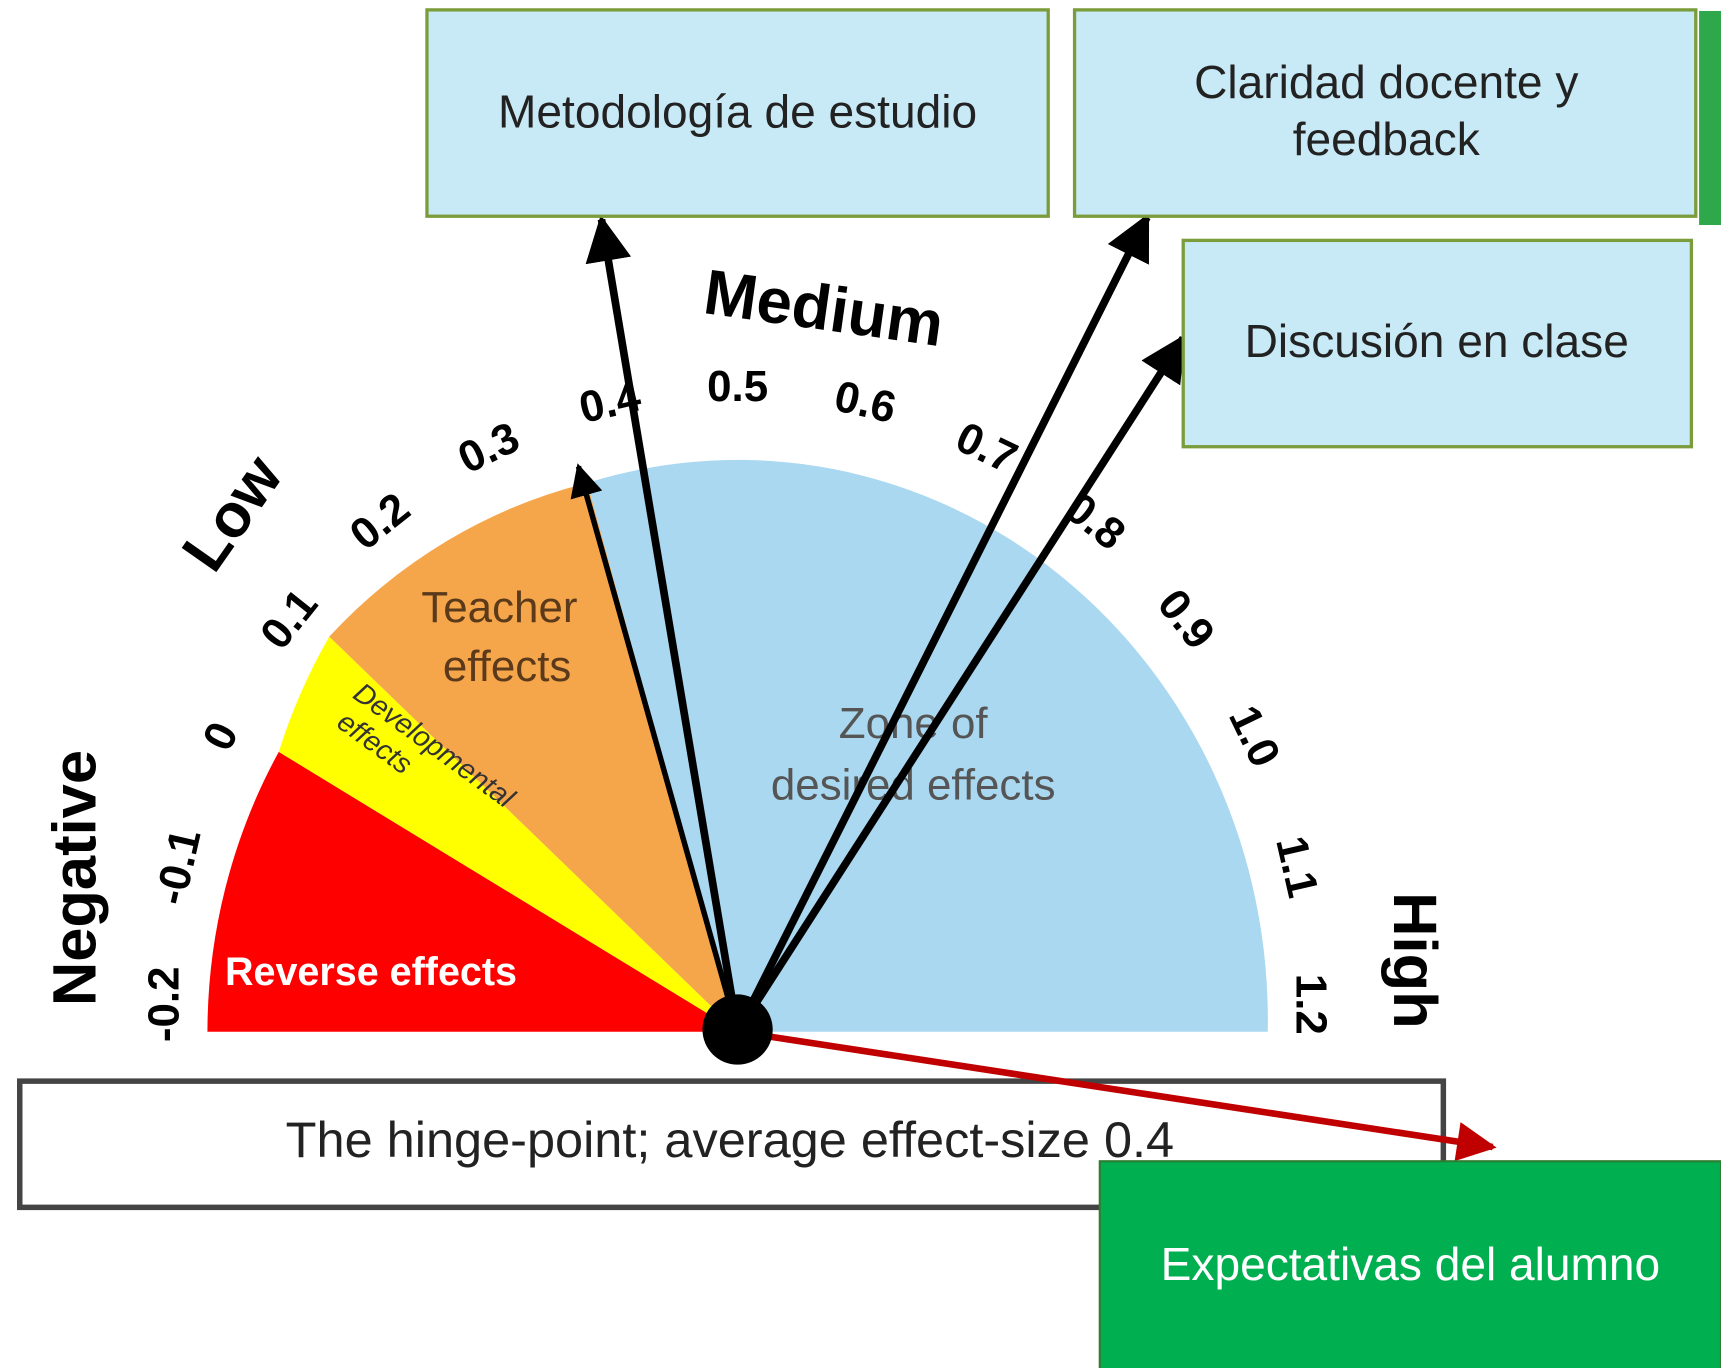  What do you see at coordinates (1414, 960) in the screenshot?
I see `category-label: High` at bounding box center [1414, 960].